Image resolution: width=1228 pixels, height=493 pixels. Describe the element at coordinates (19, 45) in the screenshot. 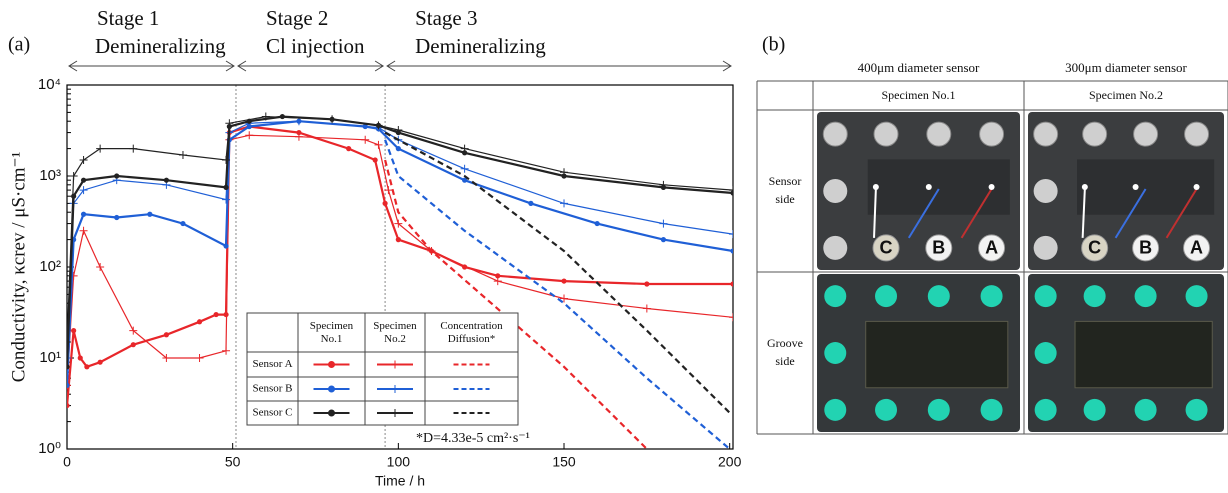

I see `panel-label: (a)` at that location.